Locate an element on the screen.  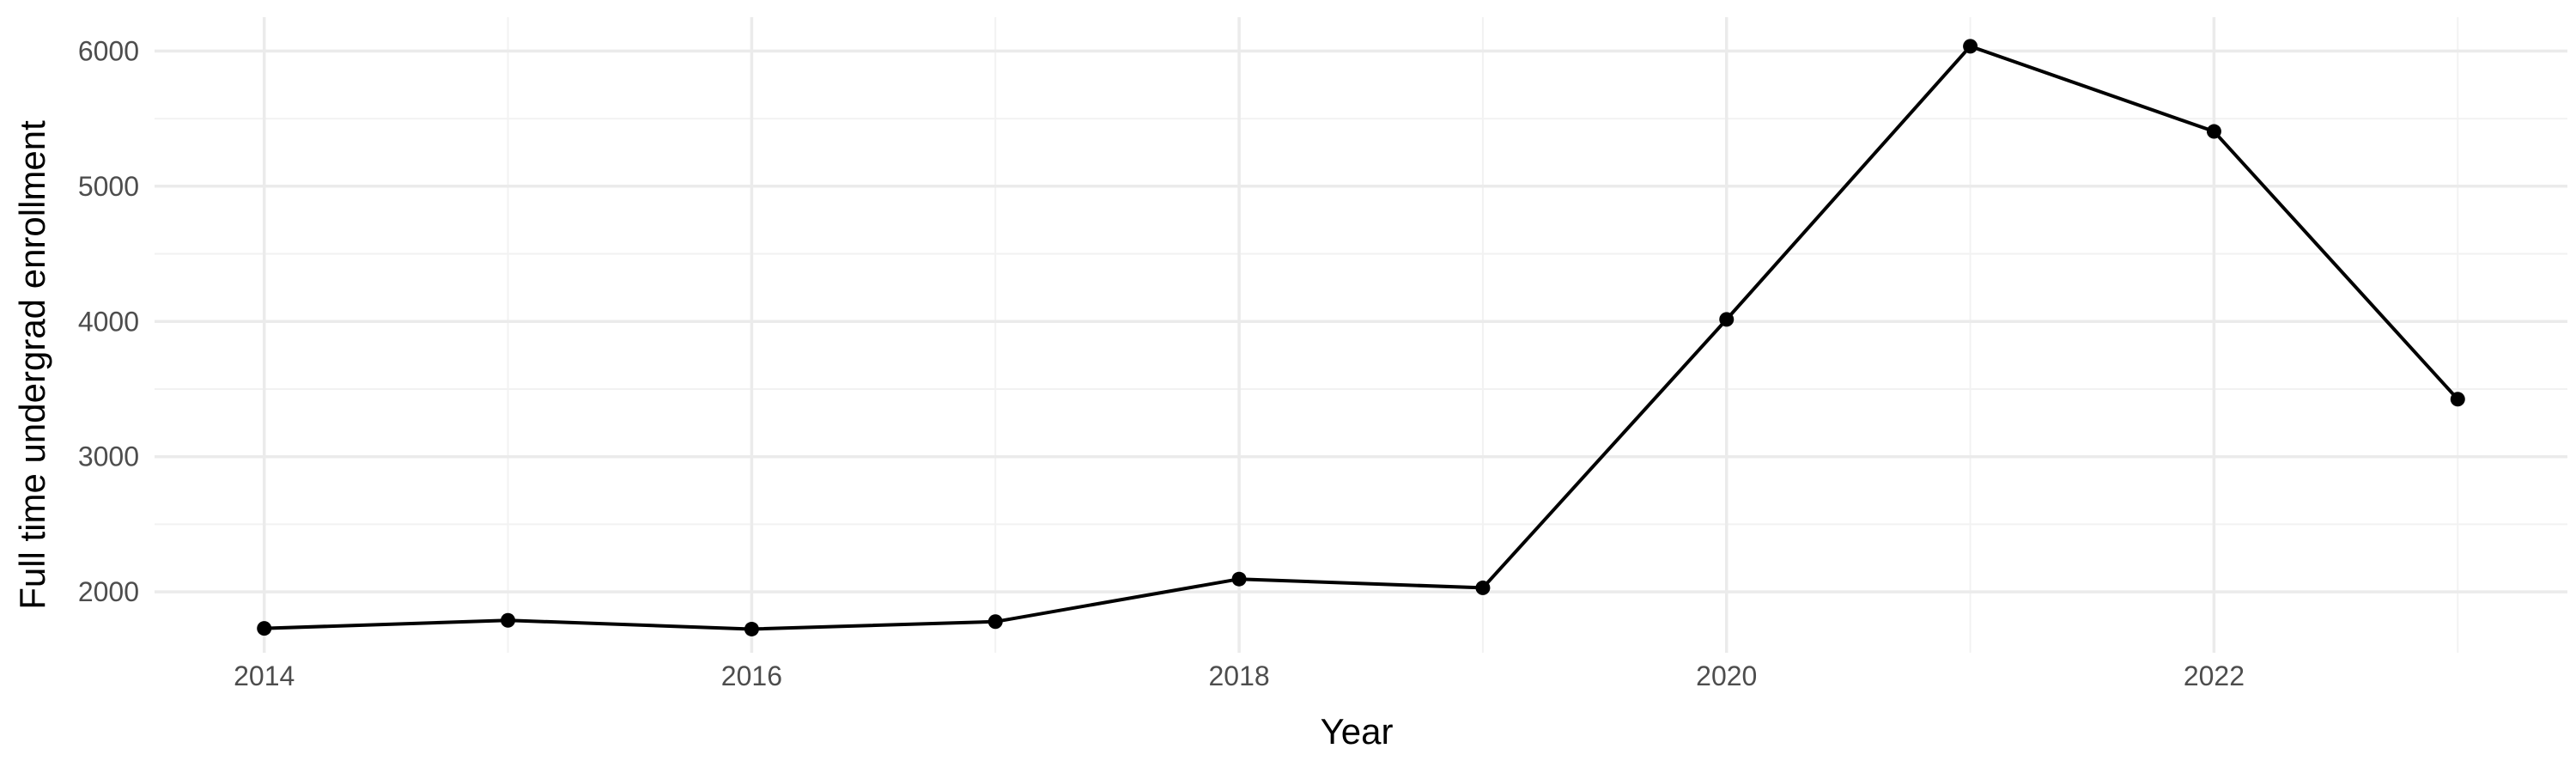
x-tick-label: 2018 is located at coordinates (1239, 675).